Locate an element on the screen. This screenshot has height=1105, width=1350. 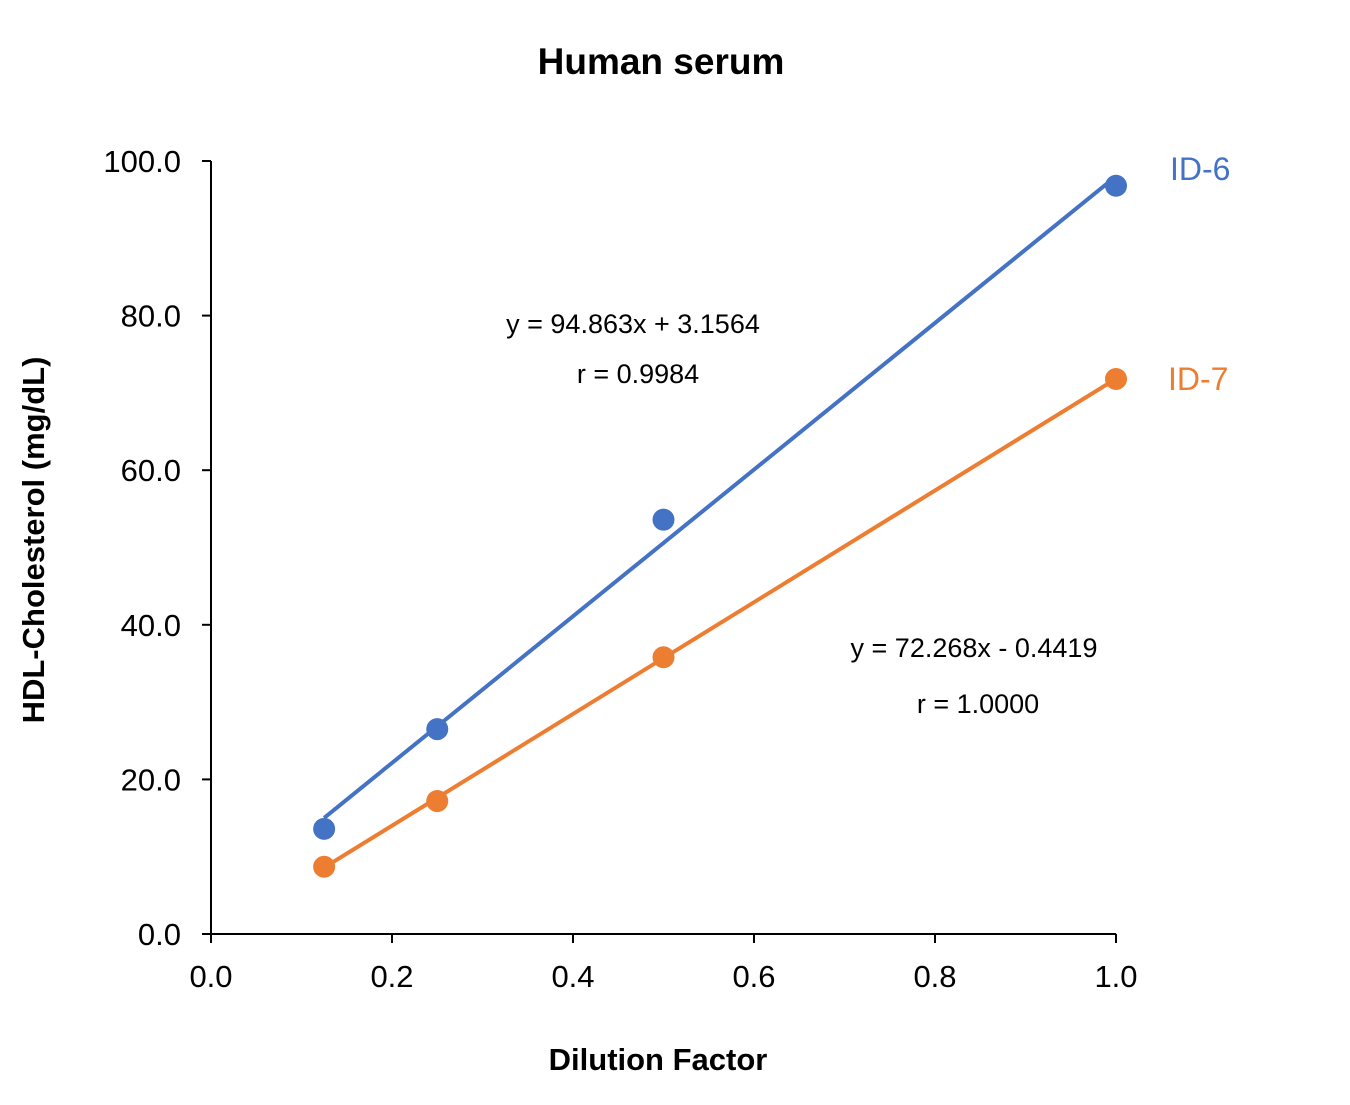
y-tick-label: 60.0 is located at coordinates (151, 470).